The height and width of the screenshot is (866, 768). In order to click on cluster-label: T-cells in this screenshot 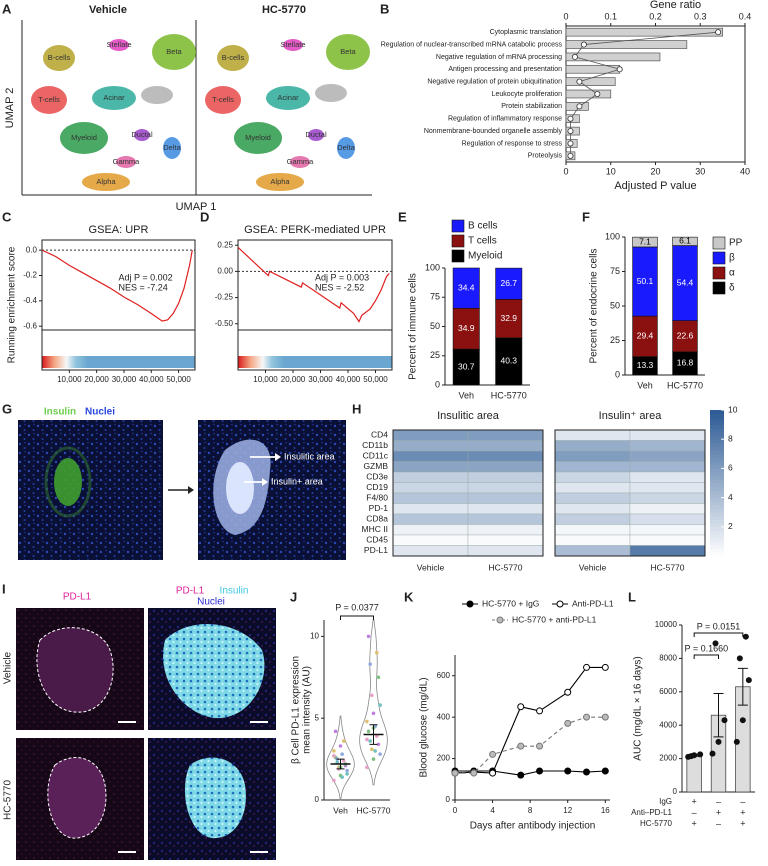, I will do `click(223, 99)`.